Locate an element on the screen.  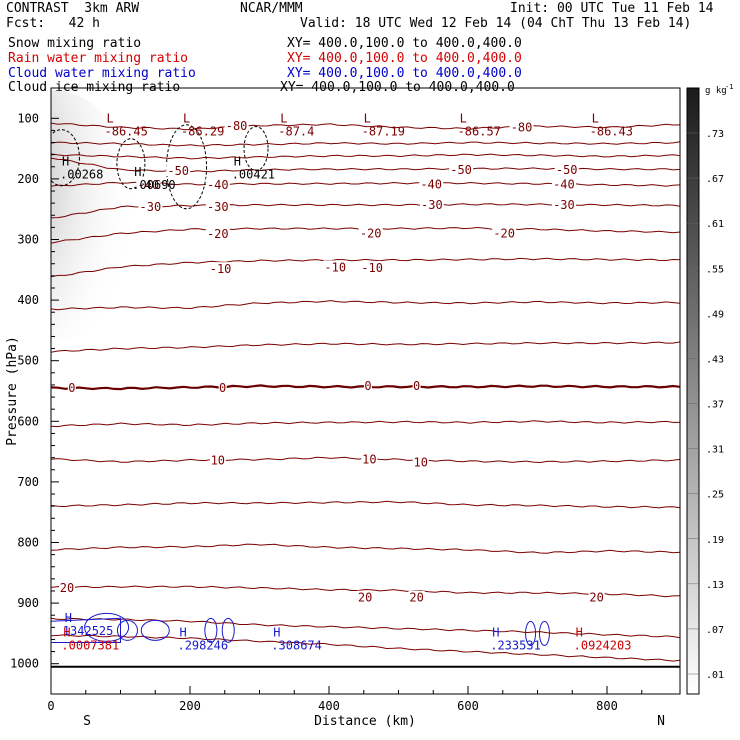
x-tick-label: 800 is located at coordinates (607, 706).